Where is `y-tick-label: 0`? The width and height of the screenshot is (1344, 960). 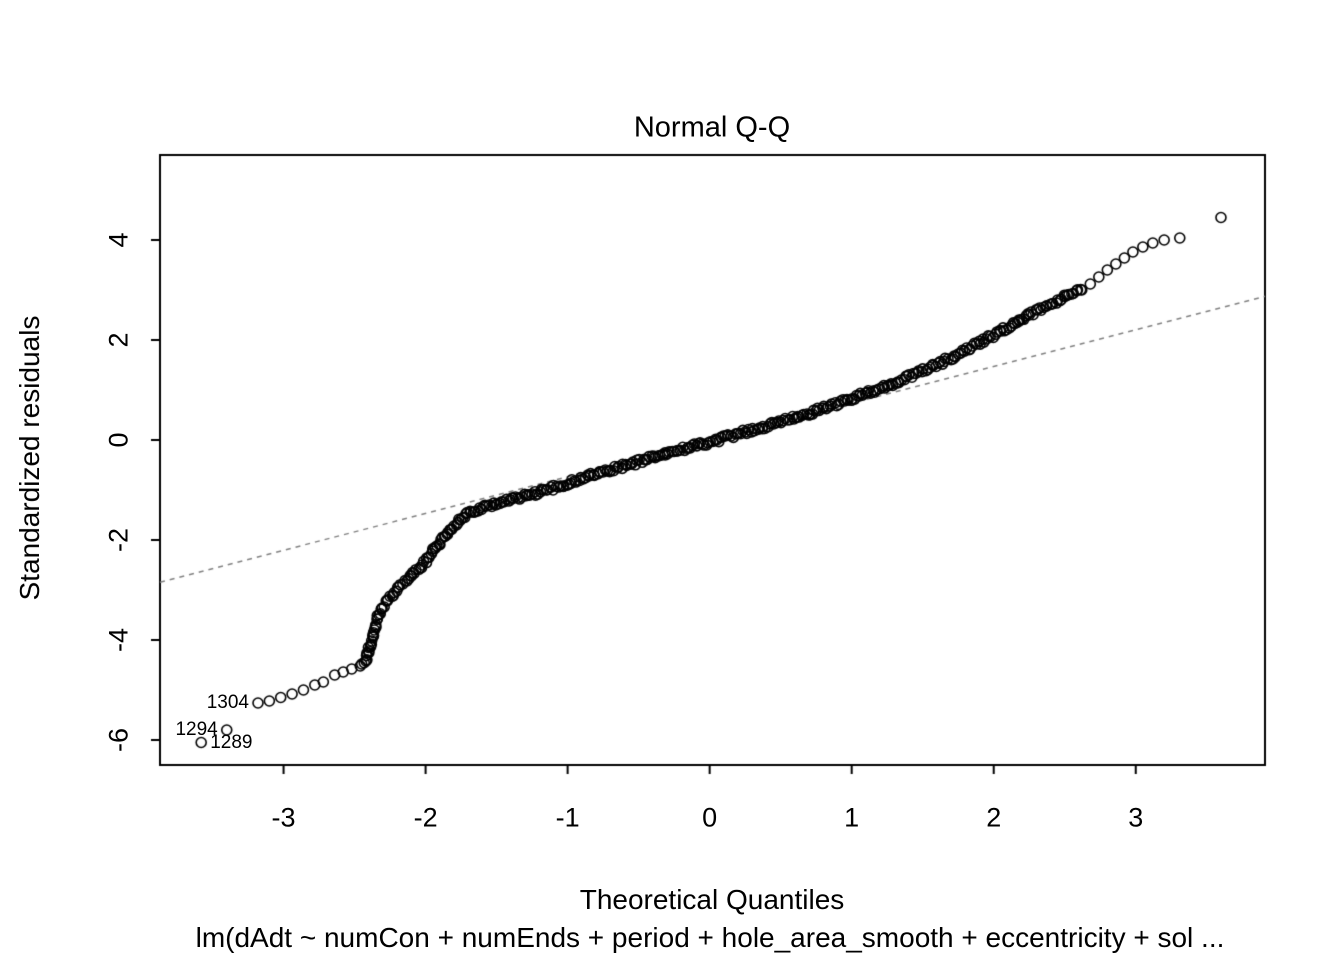 y-tick-label: 0 is located at coordinates (118, 440).